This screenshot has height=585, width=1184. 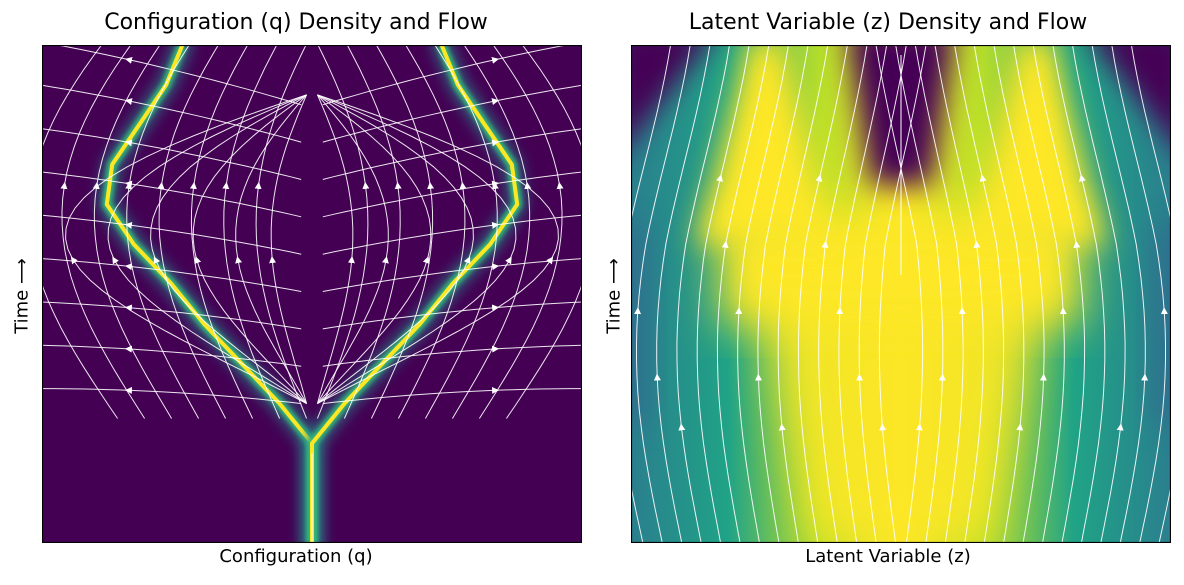 I want to click on left-x-axis-label: Configuration (q), so click(x=296, y=556).